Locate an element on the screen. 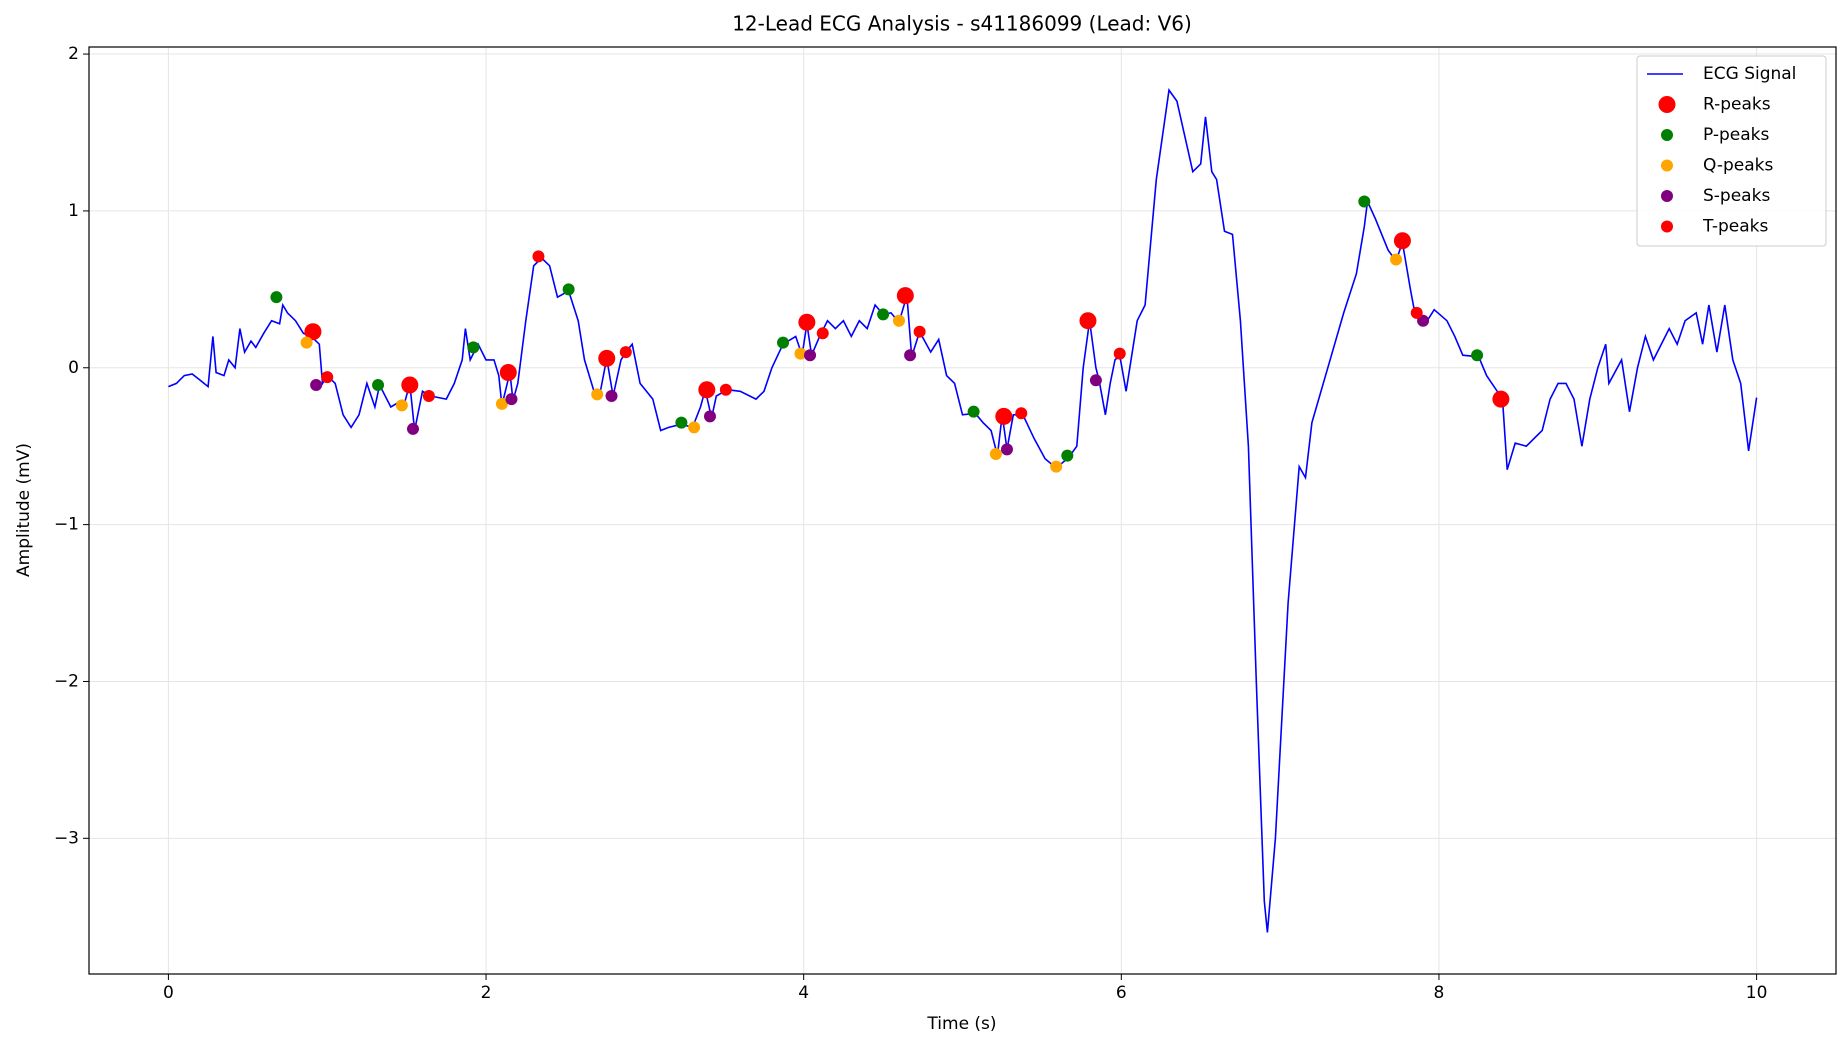  y-tick-label: 2 is located at coordinates (73, 54).